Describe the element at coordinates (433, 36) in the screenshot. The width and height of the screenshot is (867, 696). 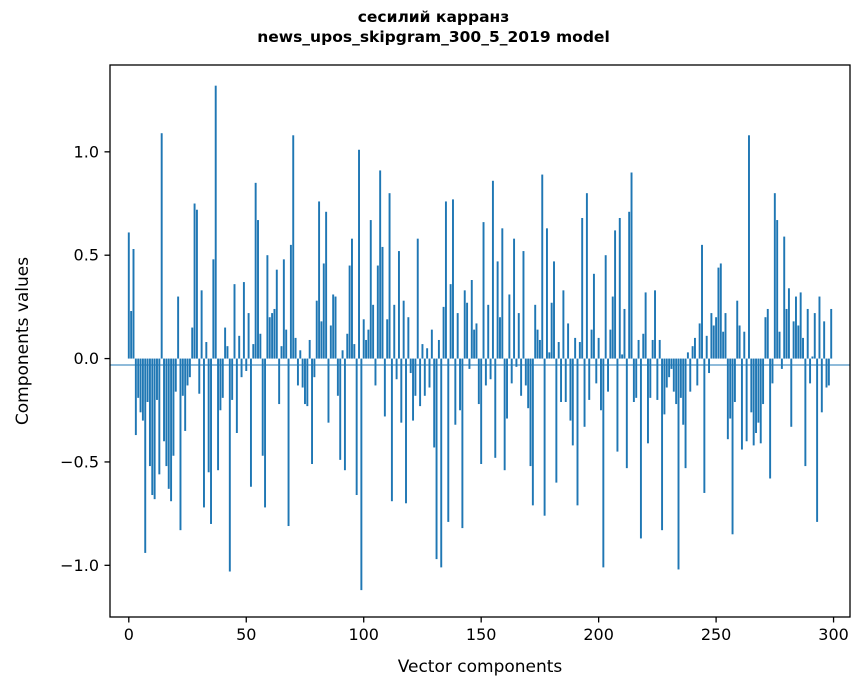
I see `chart-title-line-2: news_upos_skipgram_300_5_2019 model` at that location.